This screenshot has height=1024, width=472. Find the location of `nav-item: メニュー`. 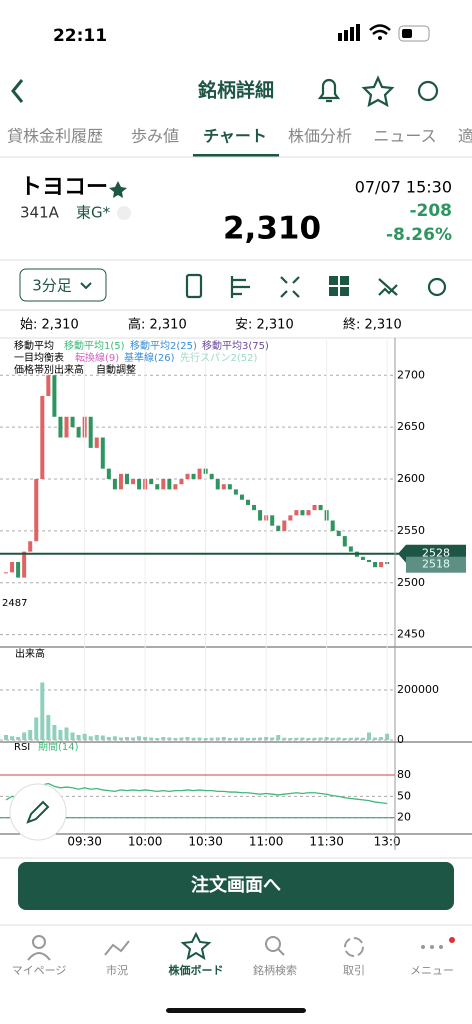

nav-item: メニュー is located at coordinates (432, 970).